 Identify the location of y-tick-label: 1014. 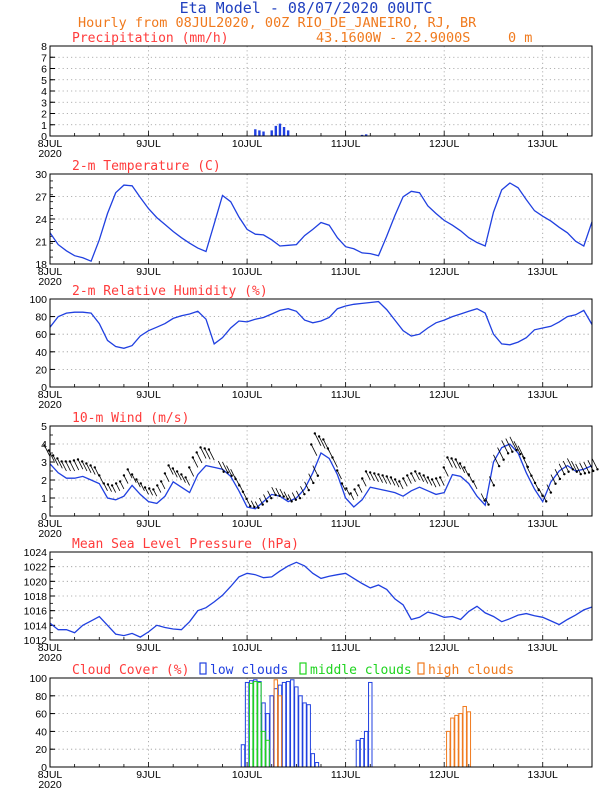
(36, 626).